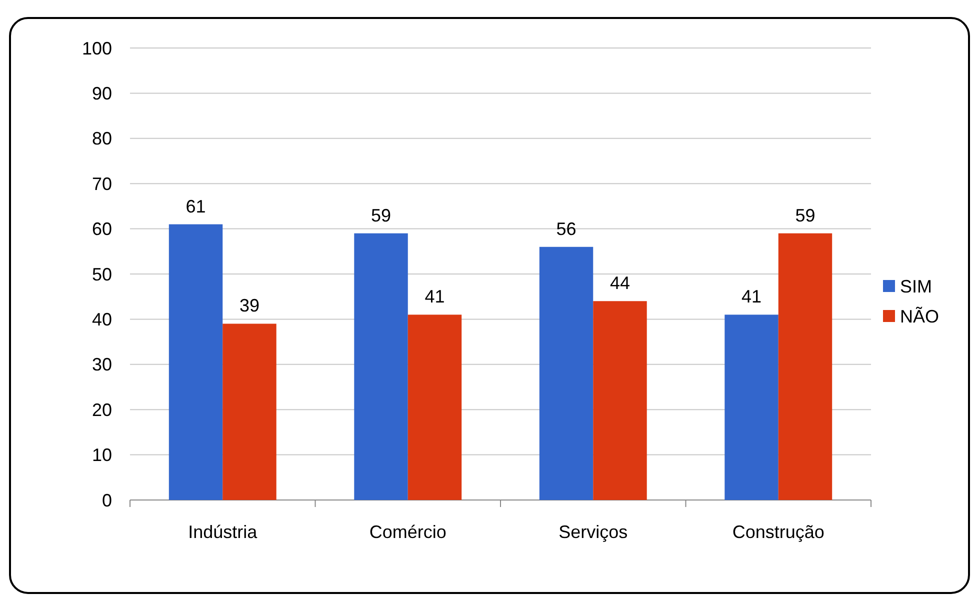 The width and height of the screenshot is (979, 603). I want to click on y-tick-label: 0, so click(107, 500).